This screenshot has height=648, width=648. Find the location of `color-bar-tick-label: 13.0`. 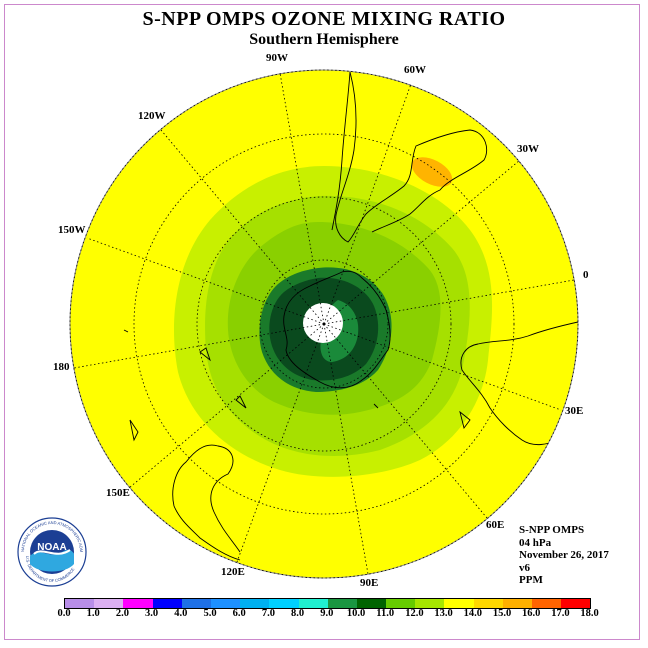

color-bar-tick-label: 13.0 is located at coordinates (443, 613).